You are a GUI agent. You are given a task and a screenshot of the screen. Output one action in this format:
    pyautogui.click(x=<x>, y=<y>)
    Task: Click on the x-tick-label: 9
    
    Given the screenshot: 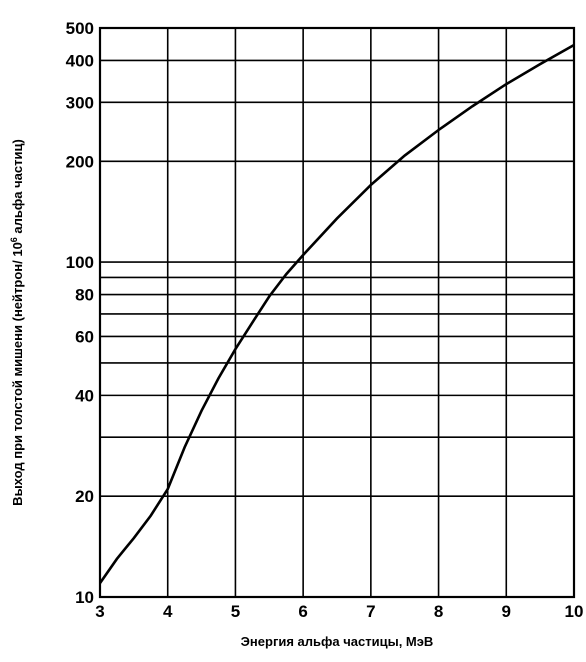 What is the action you would take?
    pyautogui.click(x=506, y=611)
    